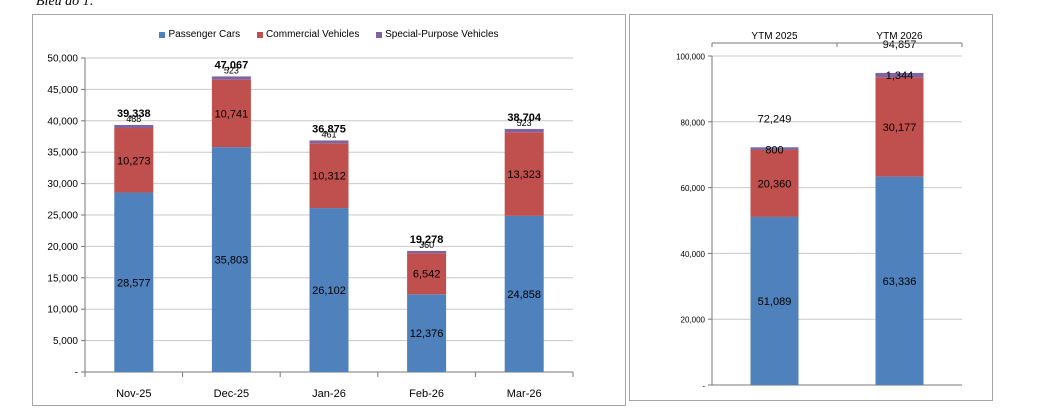 This screenshot has height=414, width=1040. What do you see at coordinates (231, 394) in the screenshot?
I see `x-category-label: Dec-25` at bounding box center [231, 394].